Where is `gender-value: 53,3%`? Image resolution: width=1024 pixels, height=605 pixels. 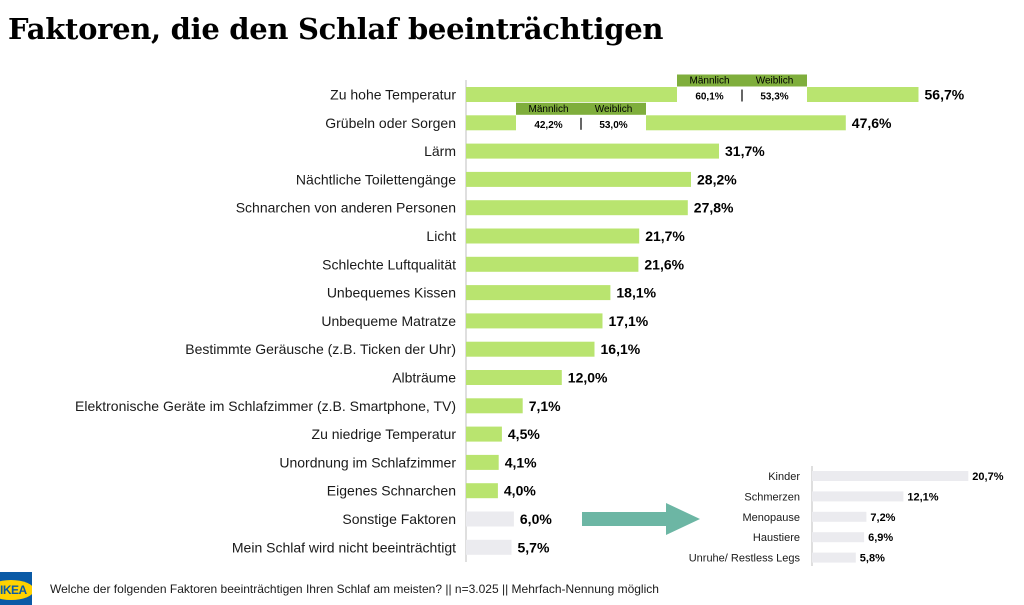 gender-value: 53,3% is located at coordinates (774, 97).